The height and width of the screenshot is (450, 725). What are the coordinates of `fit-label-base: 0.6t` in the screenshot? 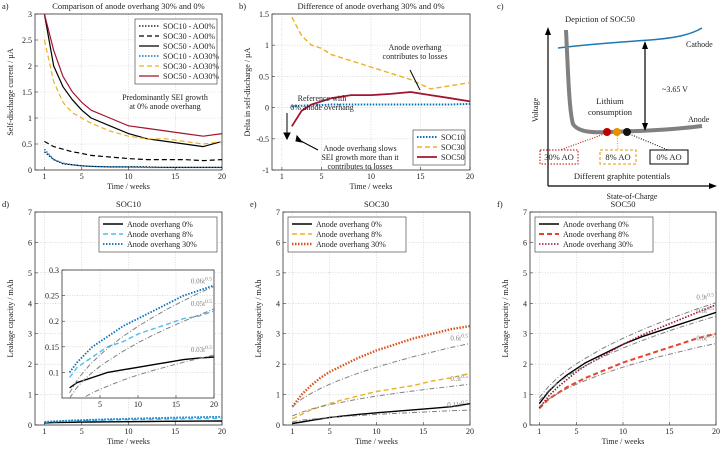 It's located at (701, 338).